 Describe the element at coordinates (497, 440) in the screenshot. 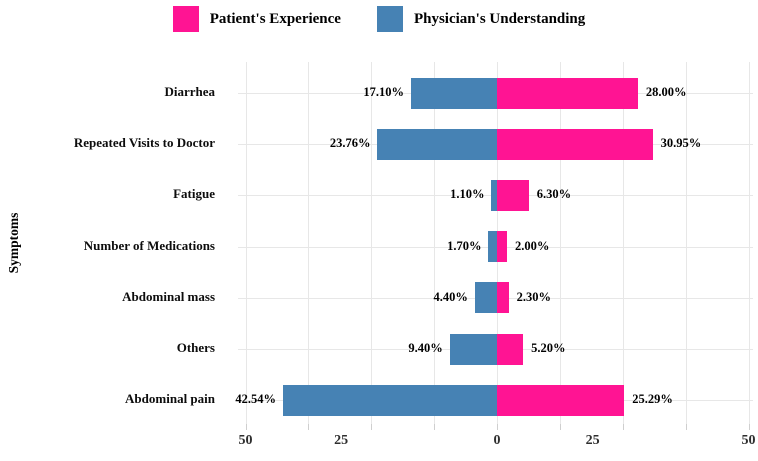

I see `x-tick-label: 0` at that location.